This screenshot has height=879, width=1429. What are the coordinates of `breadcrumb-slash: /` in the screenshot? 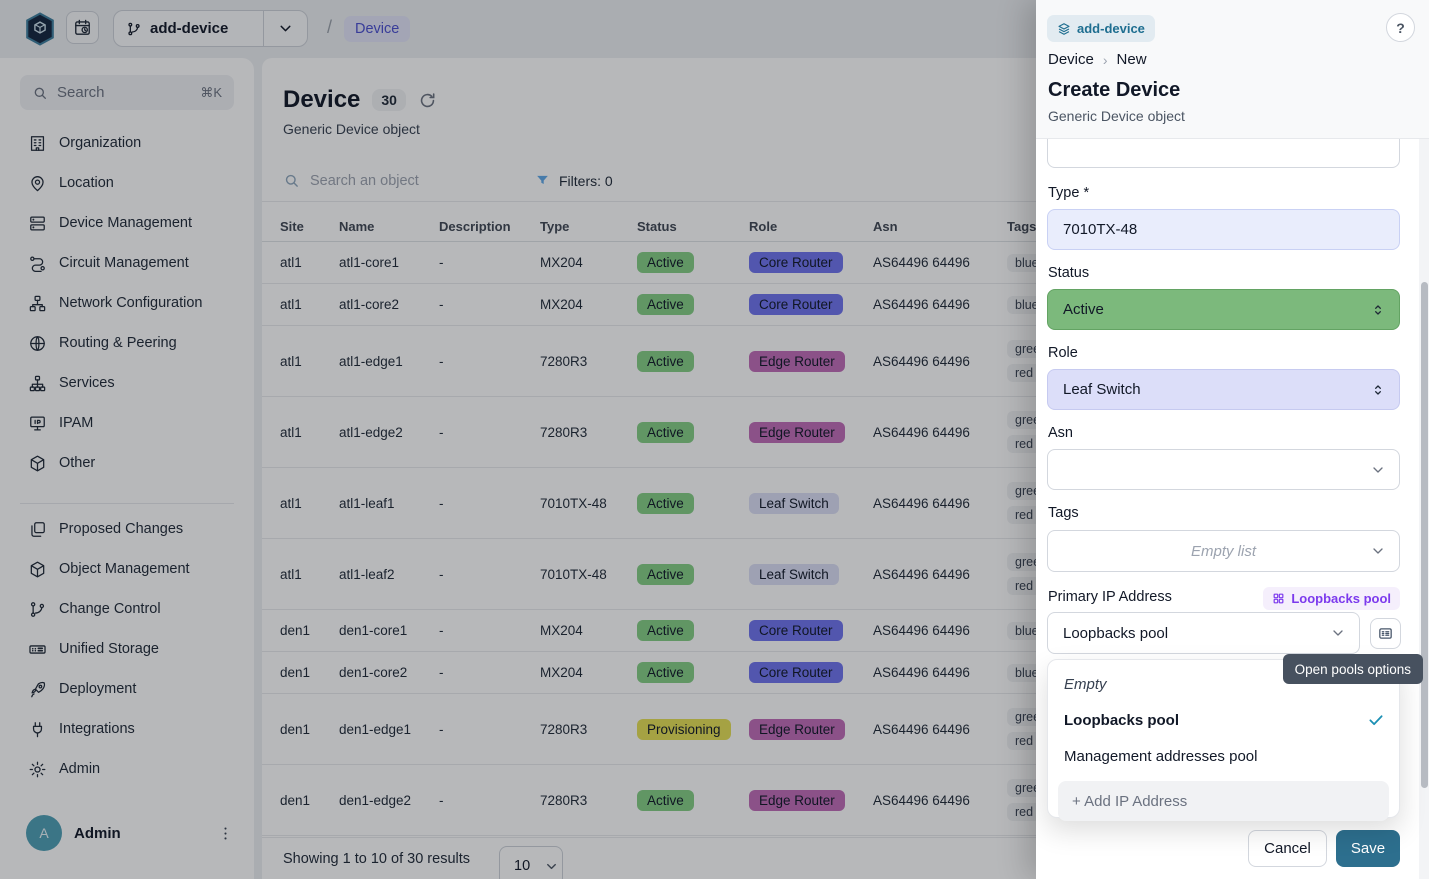 It's located at (330, 27).